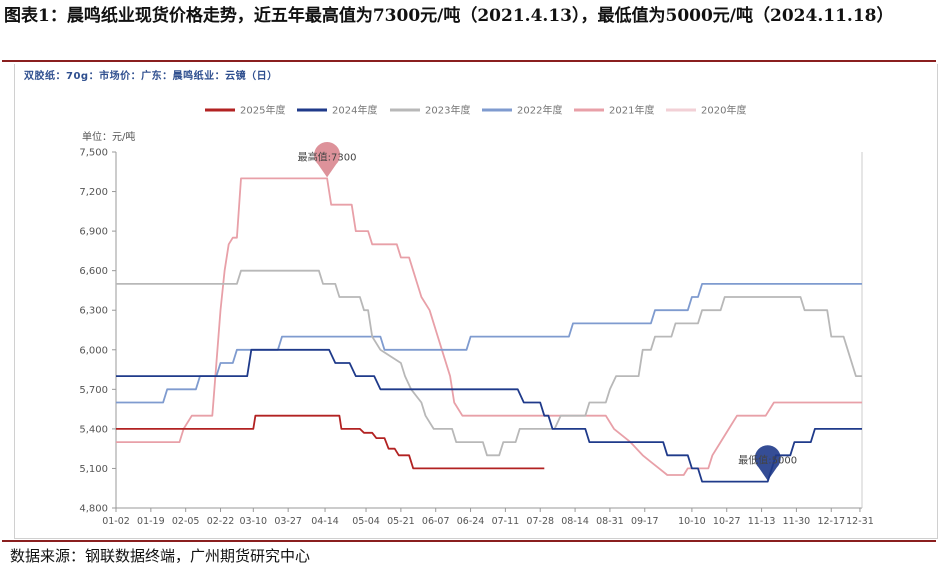 This screenshot has width=939, height=572. I want to click on unit-label: 单位：元/吨, so click(109, 137).